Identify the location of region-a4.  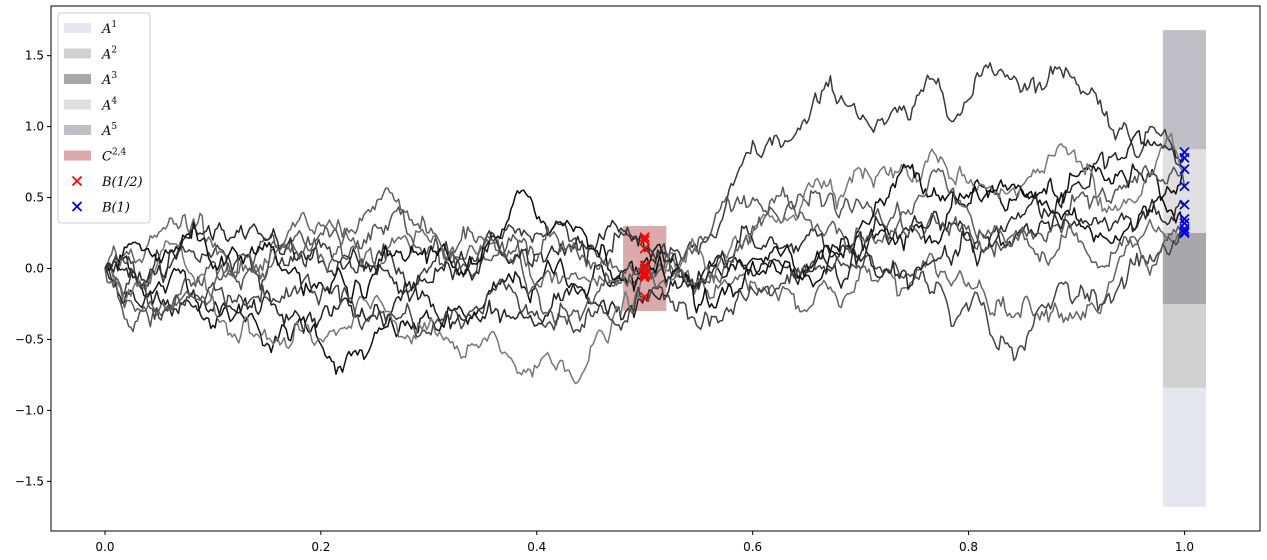
(1184, 191).